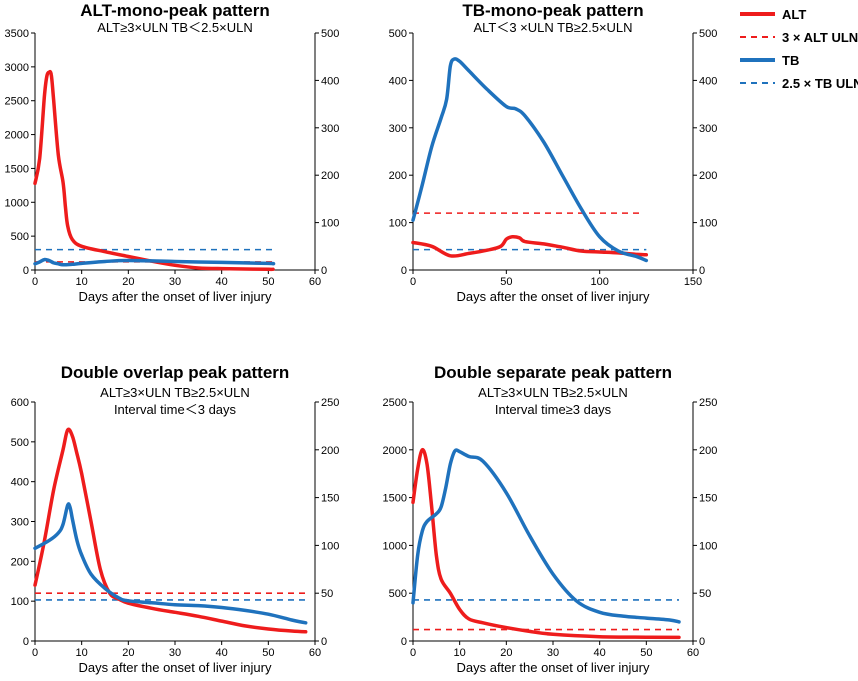  I want to click on panel-title: Double separate peak pattern, so click(553, 372).